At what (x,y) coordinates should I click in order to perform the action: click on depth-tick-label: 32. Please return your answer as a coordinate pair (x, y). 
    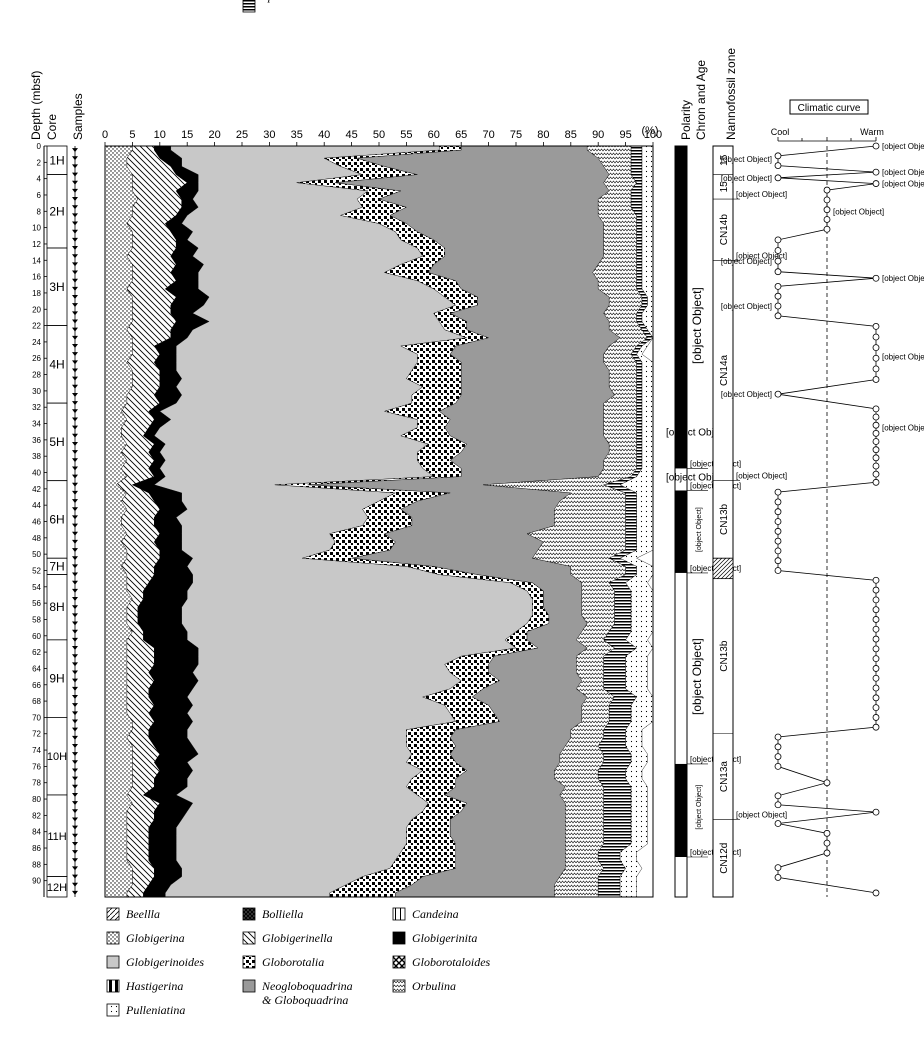
    Looking at the image, I should click on (36, 407).